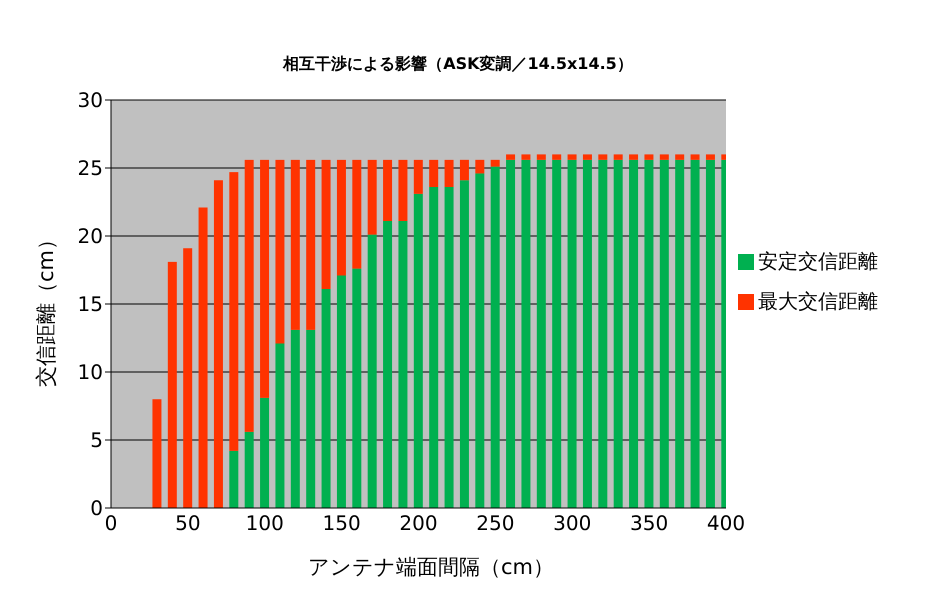 This screenshot has width=938, height=590. What do you see at coordinates (90, 100) in the screenshot?
I see `y-tick-label: 30` at bounding box center [90, 100].